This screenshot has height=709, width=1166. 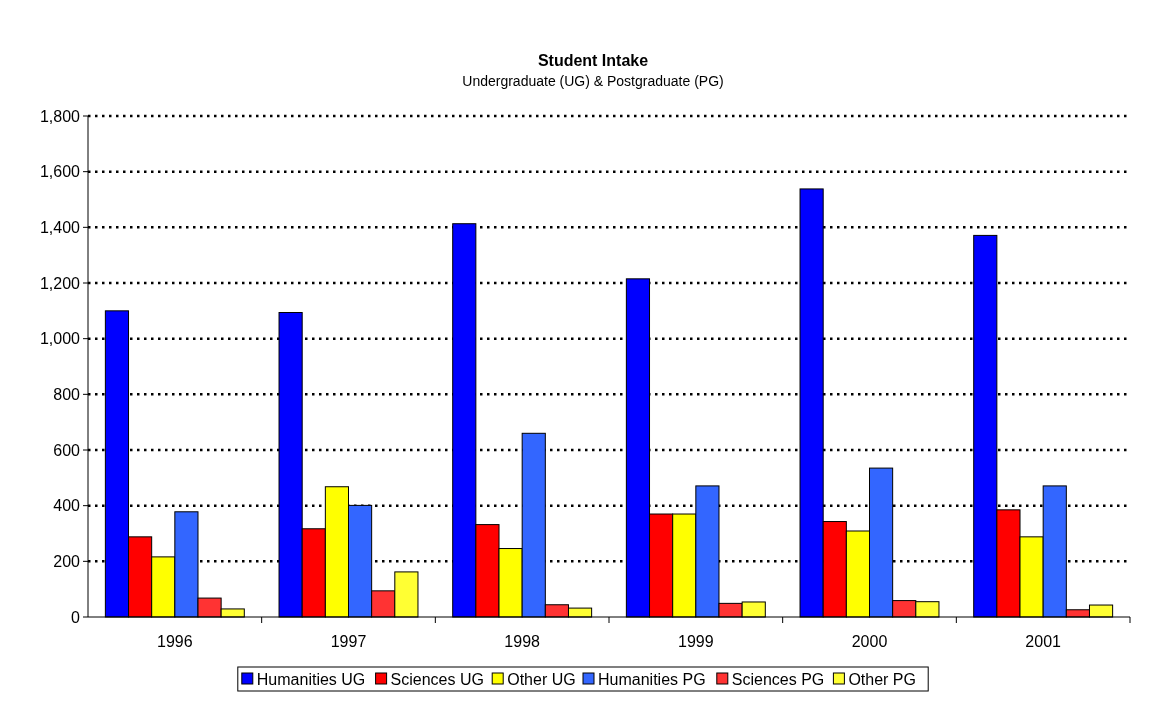 What do you see at coordinates (60, 172) in the screenshot?
I see `y-tick-label: 1,600` at bounding box center [60, 172].